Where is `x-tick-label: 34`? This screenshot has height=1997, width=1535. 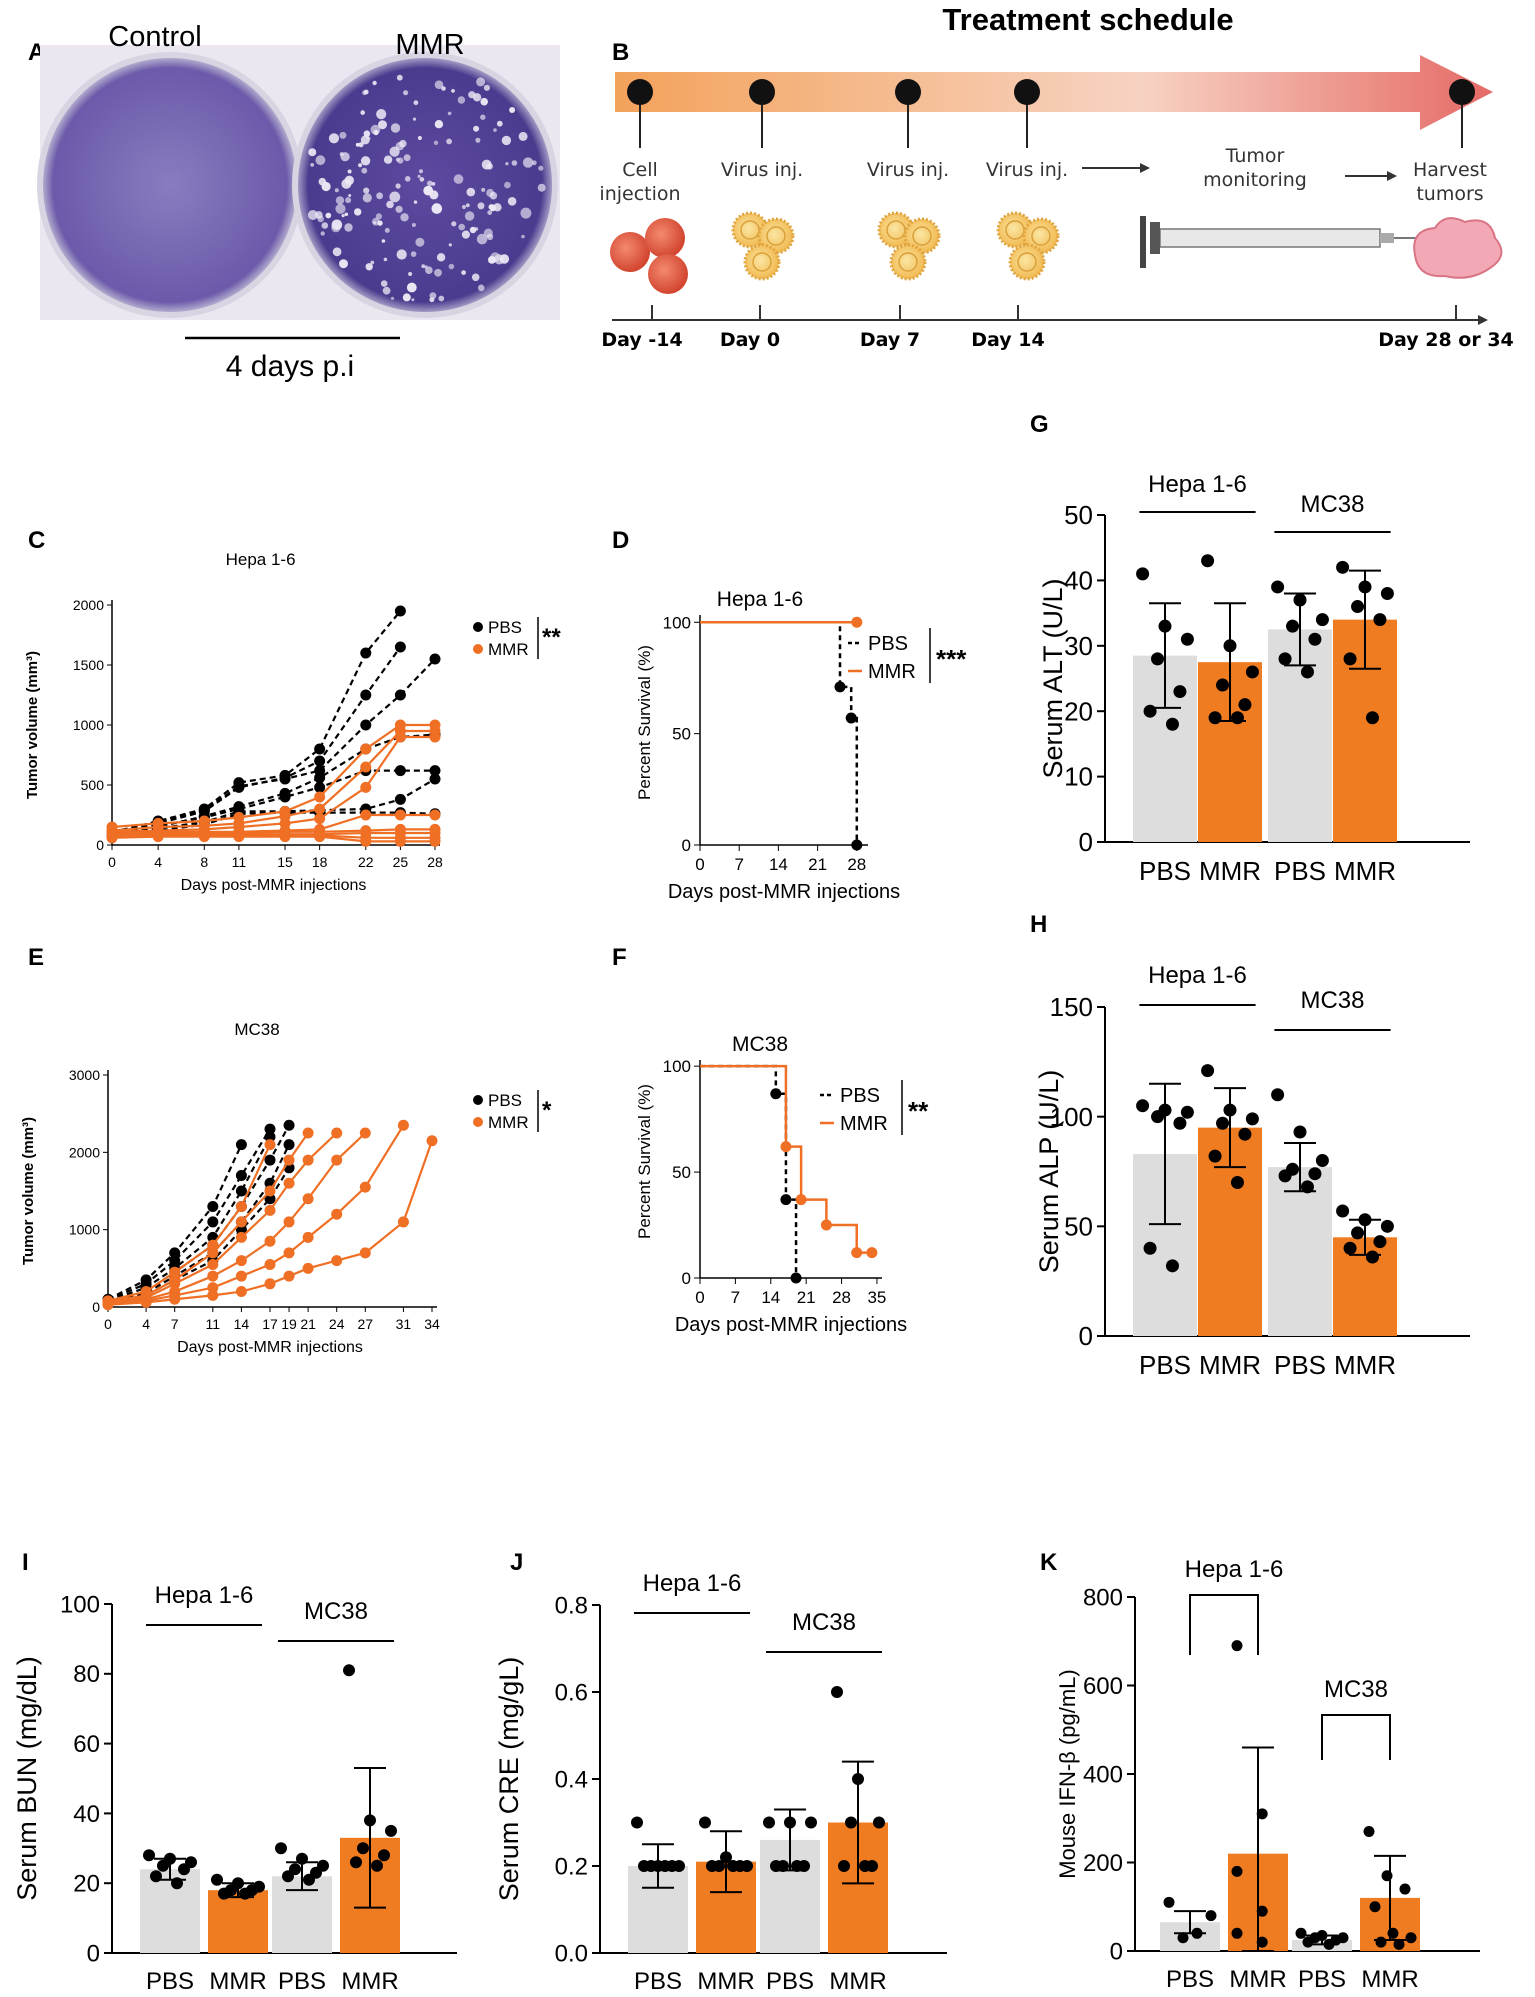
x-tick-label: 34 is located at coordinates (432, 1324).